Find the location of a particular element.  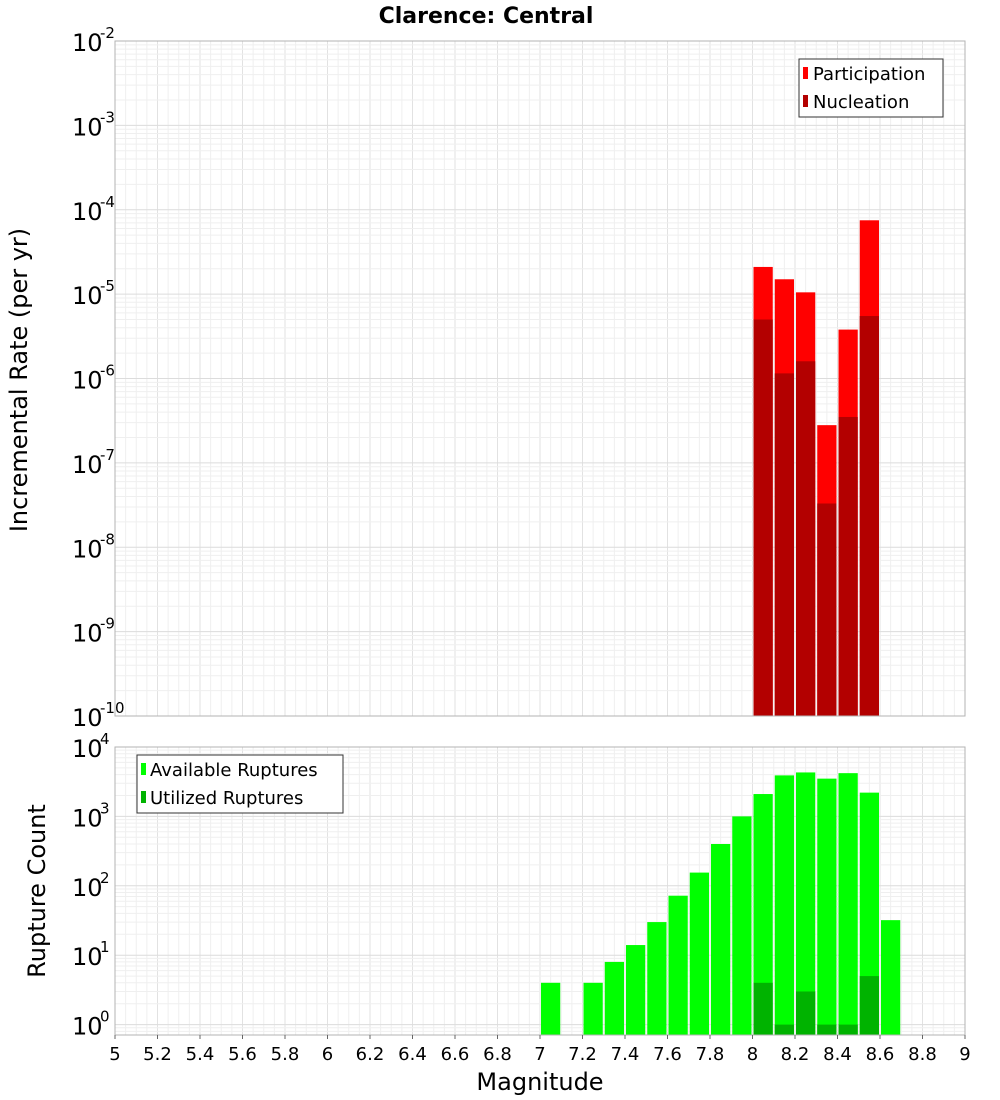

y-tick-label: 10⁻⁵ is located at coordinates (93, 293).